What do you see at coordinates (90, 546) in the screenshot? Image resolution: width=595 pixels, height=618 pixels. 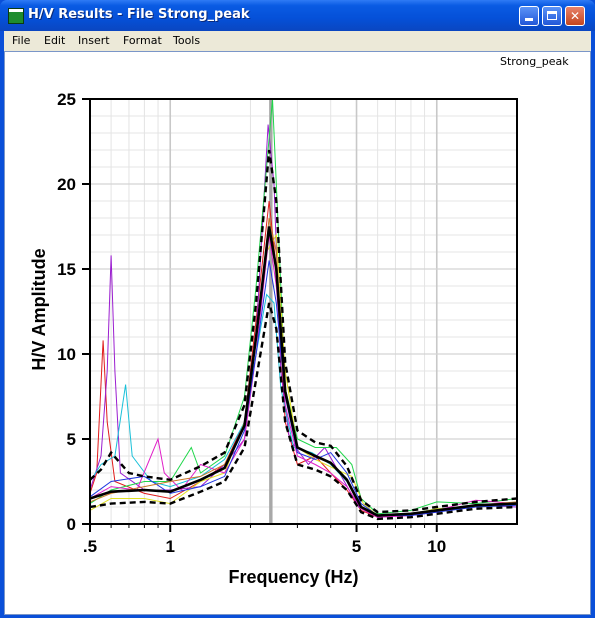 I see `x-tick-label: .5` at bounding box center [90, 546].